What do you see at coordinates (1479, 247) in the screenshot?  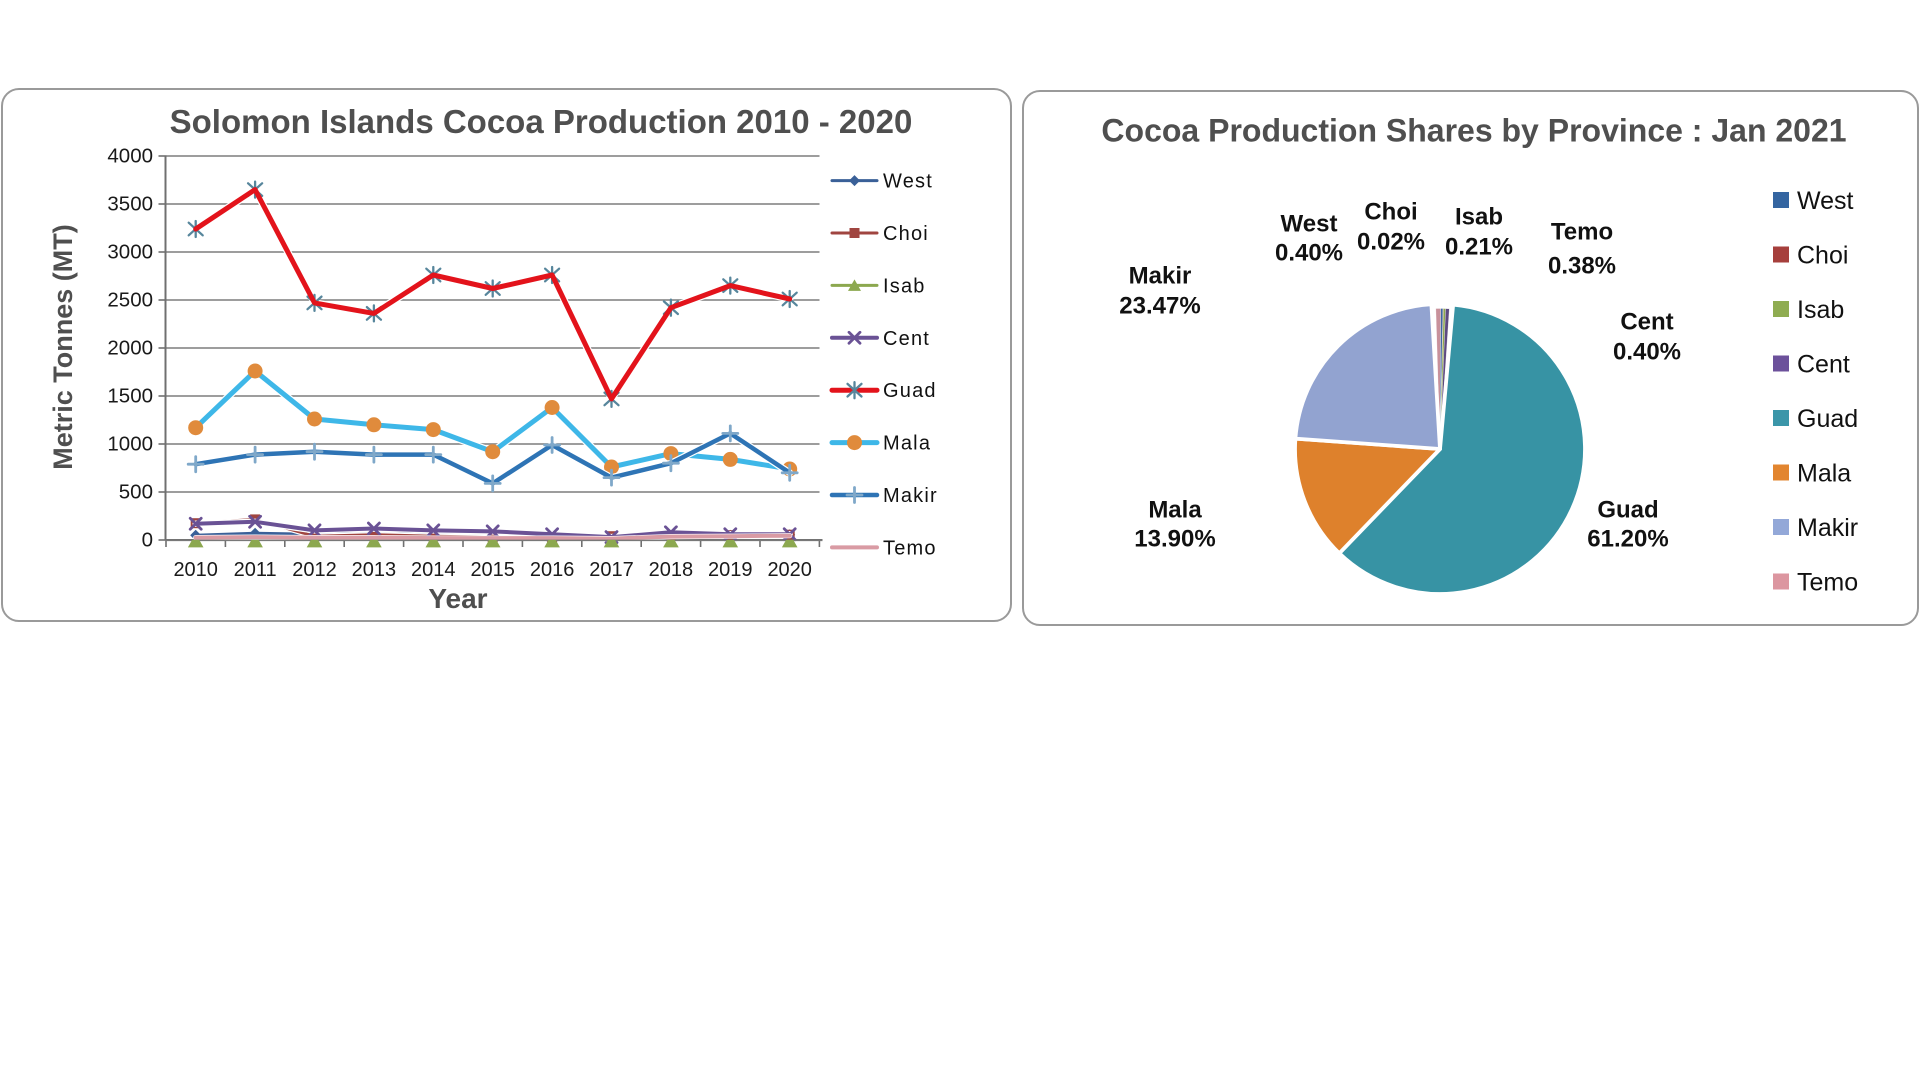 I see `svg-text: 0.21%` at bounding box center [1479, 247].